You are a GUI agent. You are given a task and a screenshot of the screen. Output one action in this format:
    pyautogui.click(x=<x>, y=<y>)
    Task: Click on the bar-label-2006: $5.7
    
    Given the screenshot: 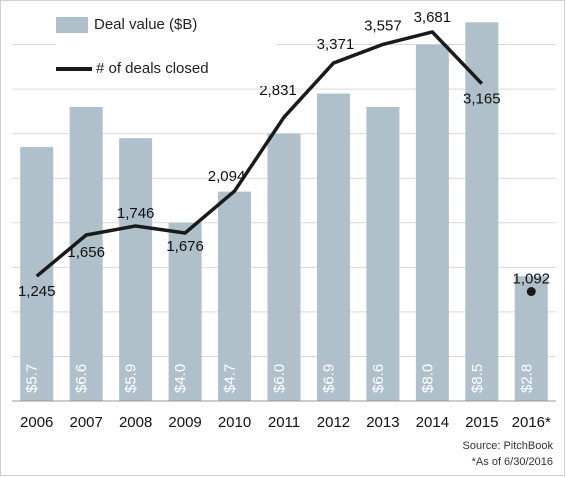 What is the action you would take?
    pyautogui.click(x=32, y=378)
    